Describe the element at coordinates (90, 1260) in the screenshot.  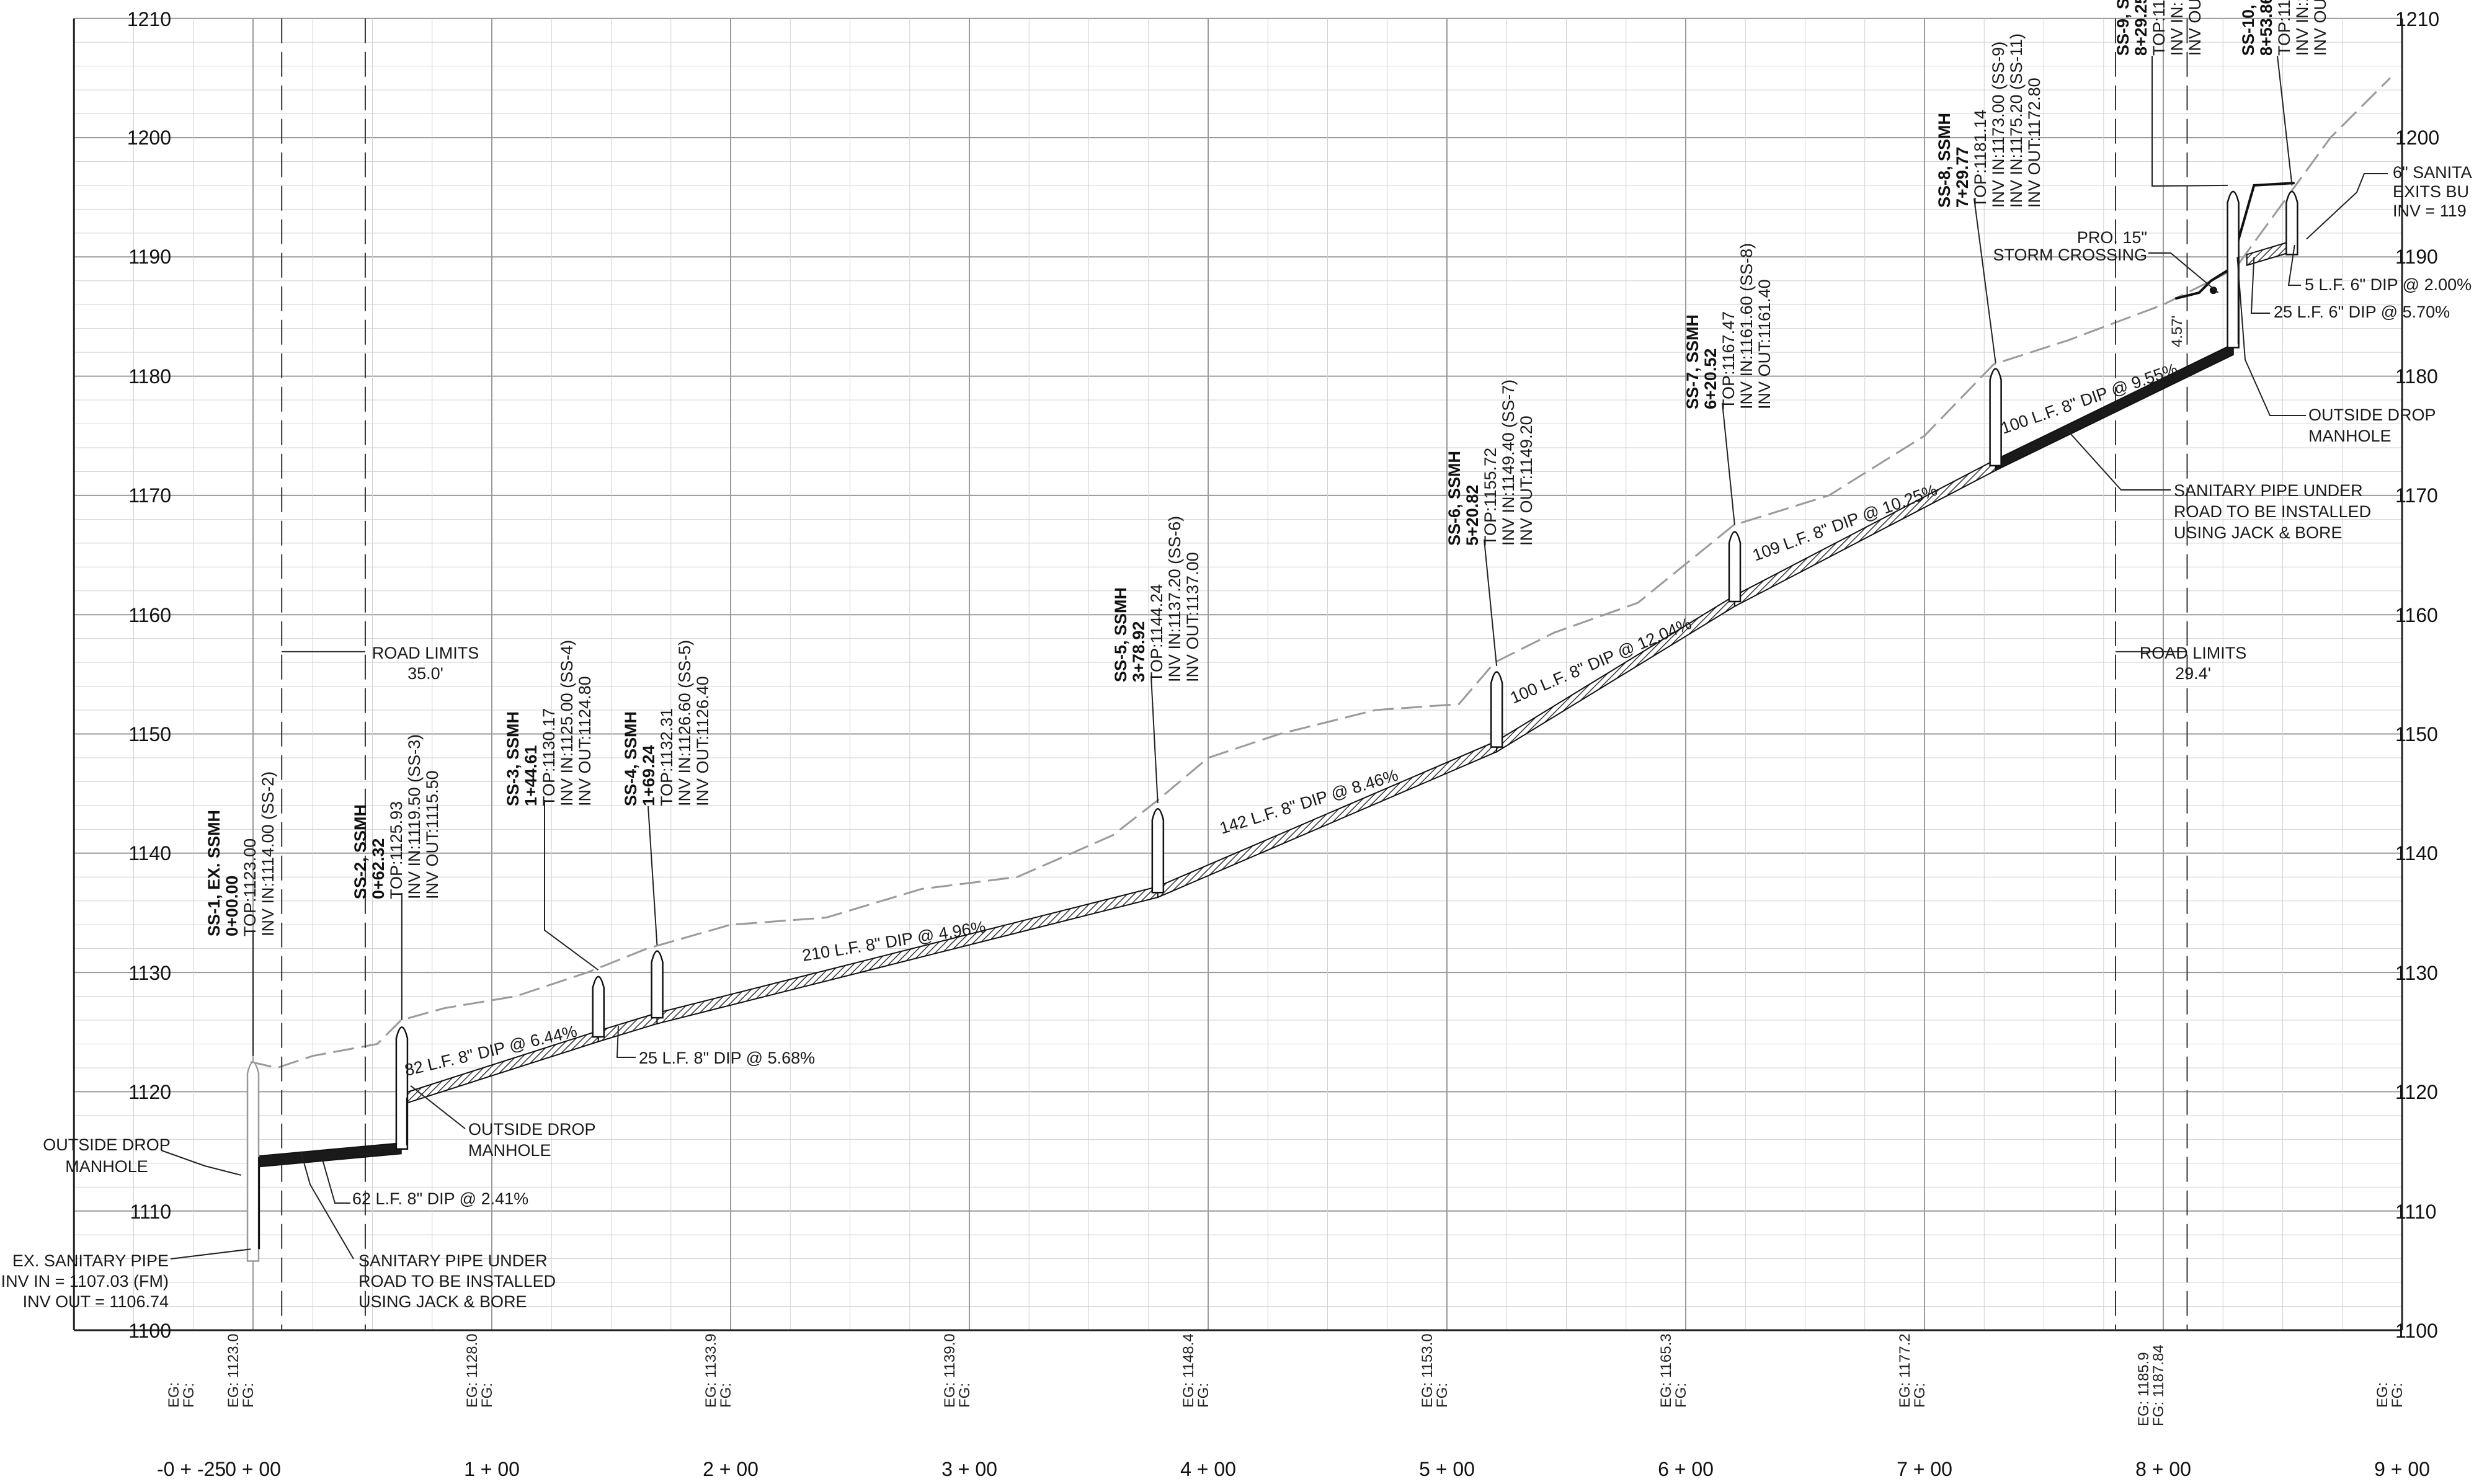
I see `callout-line: EX. SANITARY PIPE` at that location.